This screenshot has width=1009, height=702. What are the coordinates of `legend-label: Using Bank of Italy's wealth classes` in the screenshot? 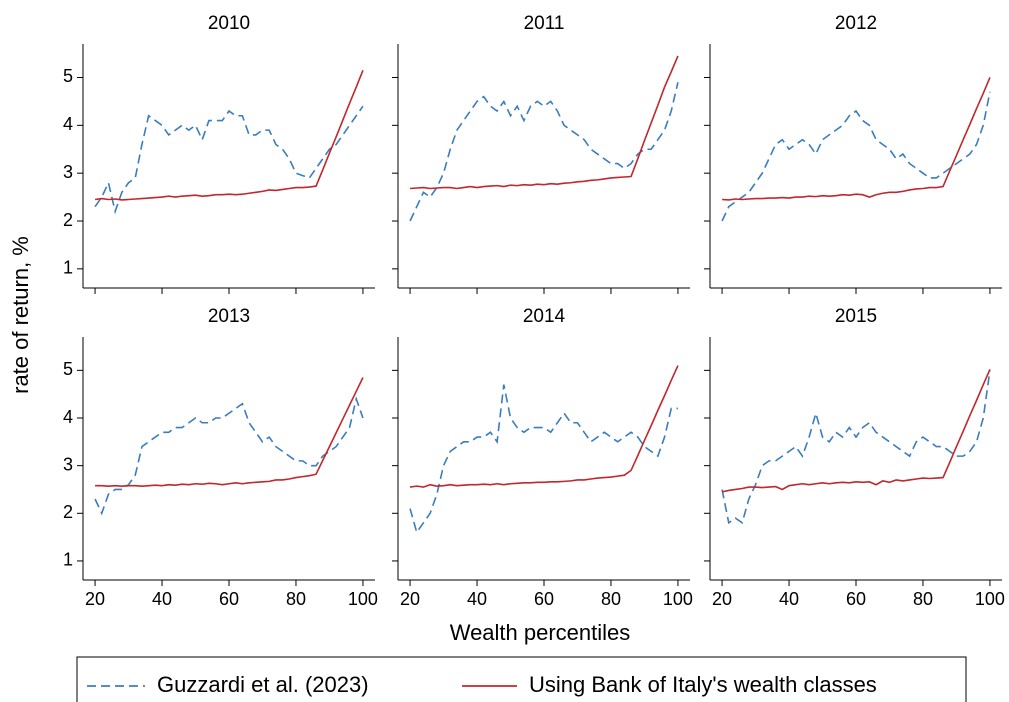 It's located at (703, 684).